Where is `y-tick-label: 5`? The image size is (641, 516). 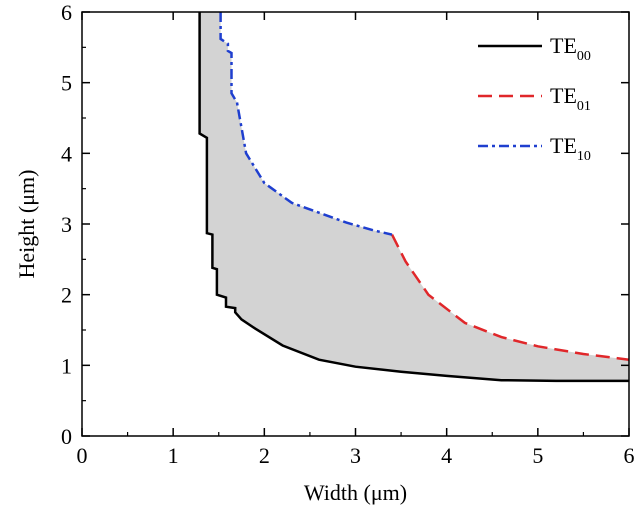
y-tick-label: 5 is located at coordinates (66, 83).